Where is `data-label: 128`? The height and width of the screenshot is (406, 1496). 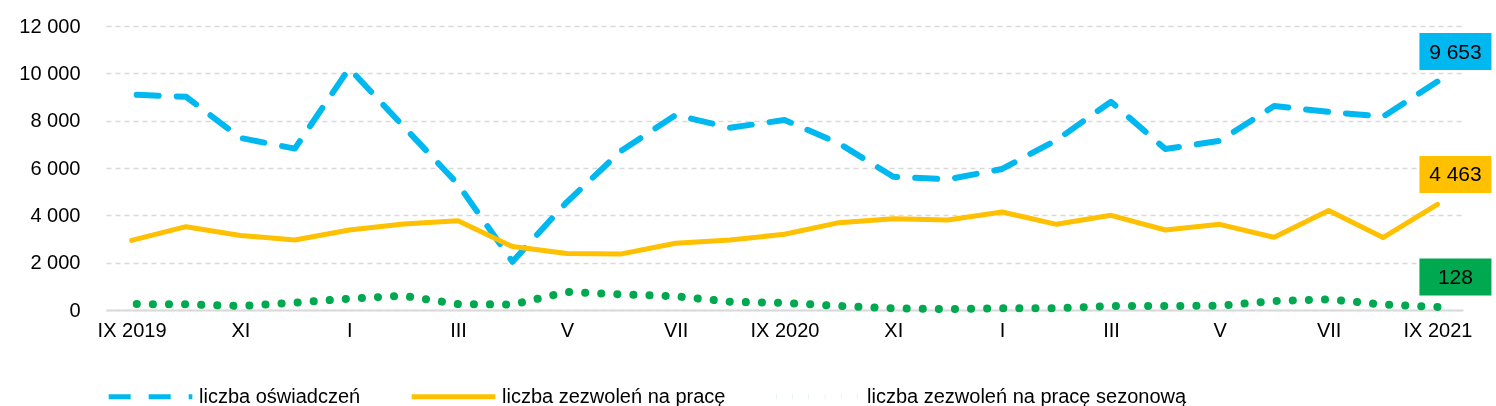
data-label: 128 is located at coordinates (1455, 276).